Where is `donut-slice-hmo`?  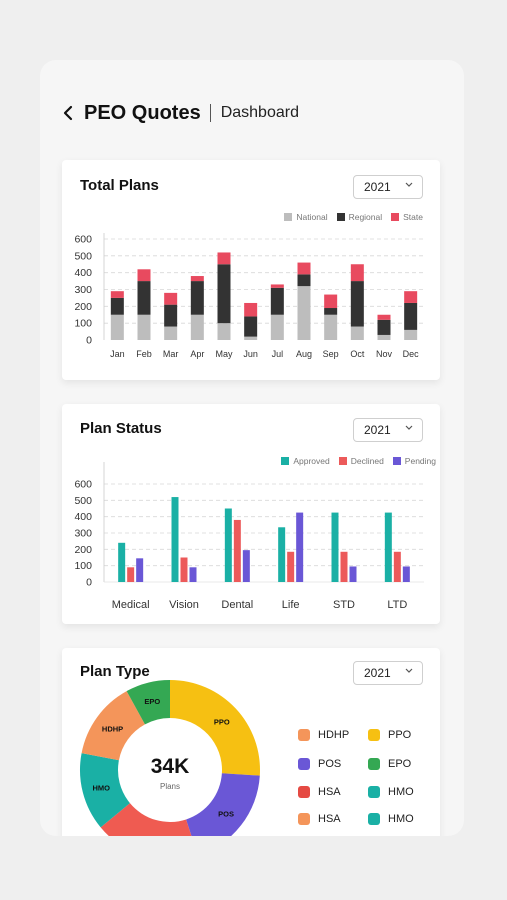 donut-slice-hmo is located at coordinates (104, 790).